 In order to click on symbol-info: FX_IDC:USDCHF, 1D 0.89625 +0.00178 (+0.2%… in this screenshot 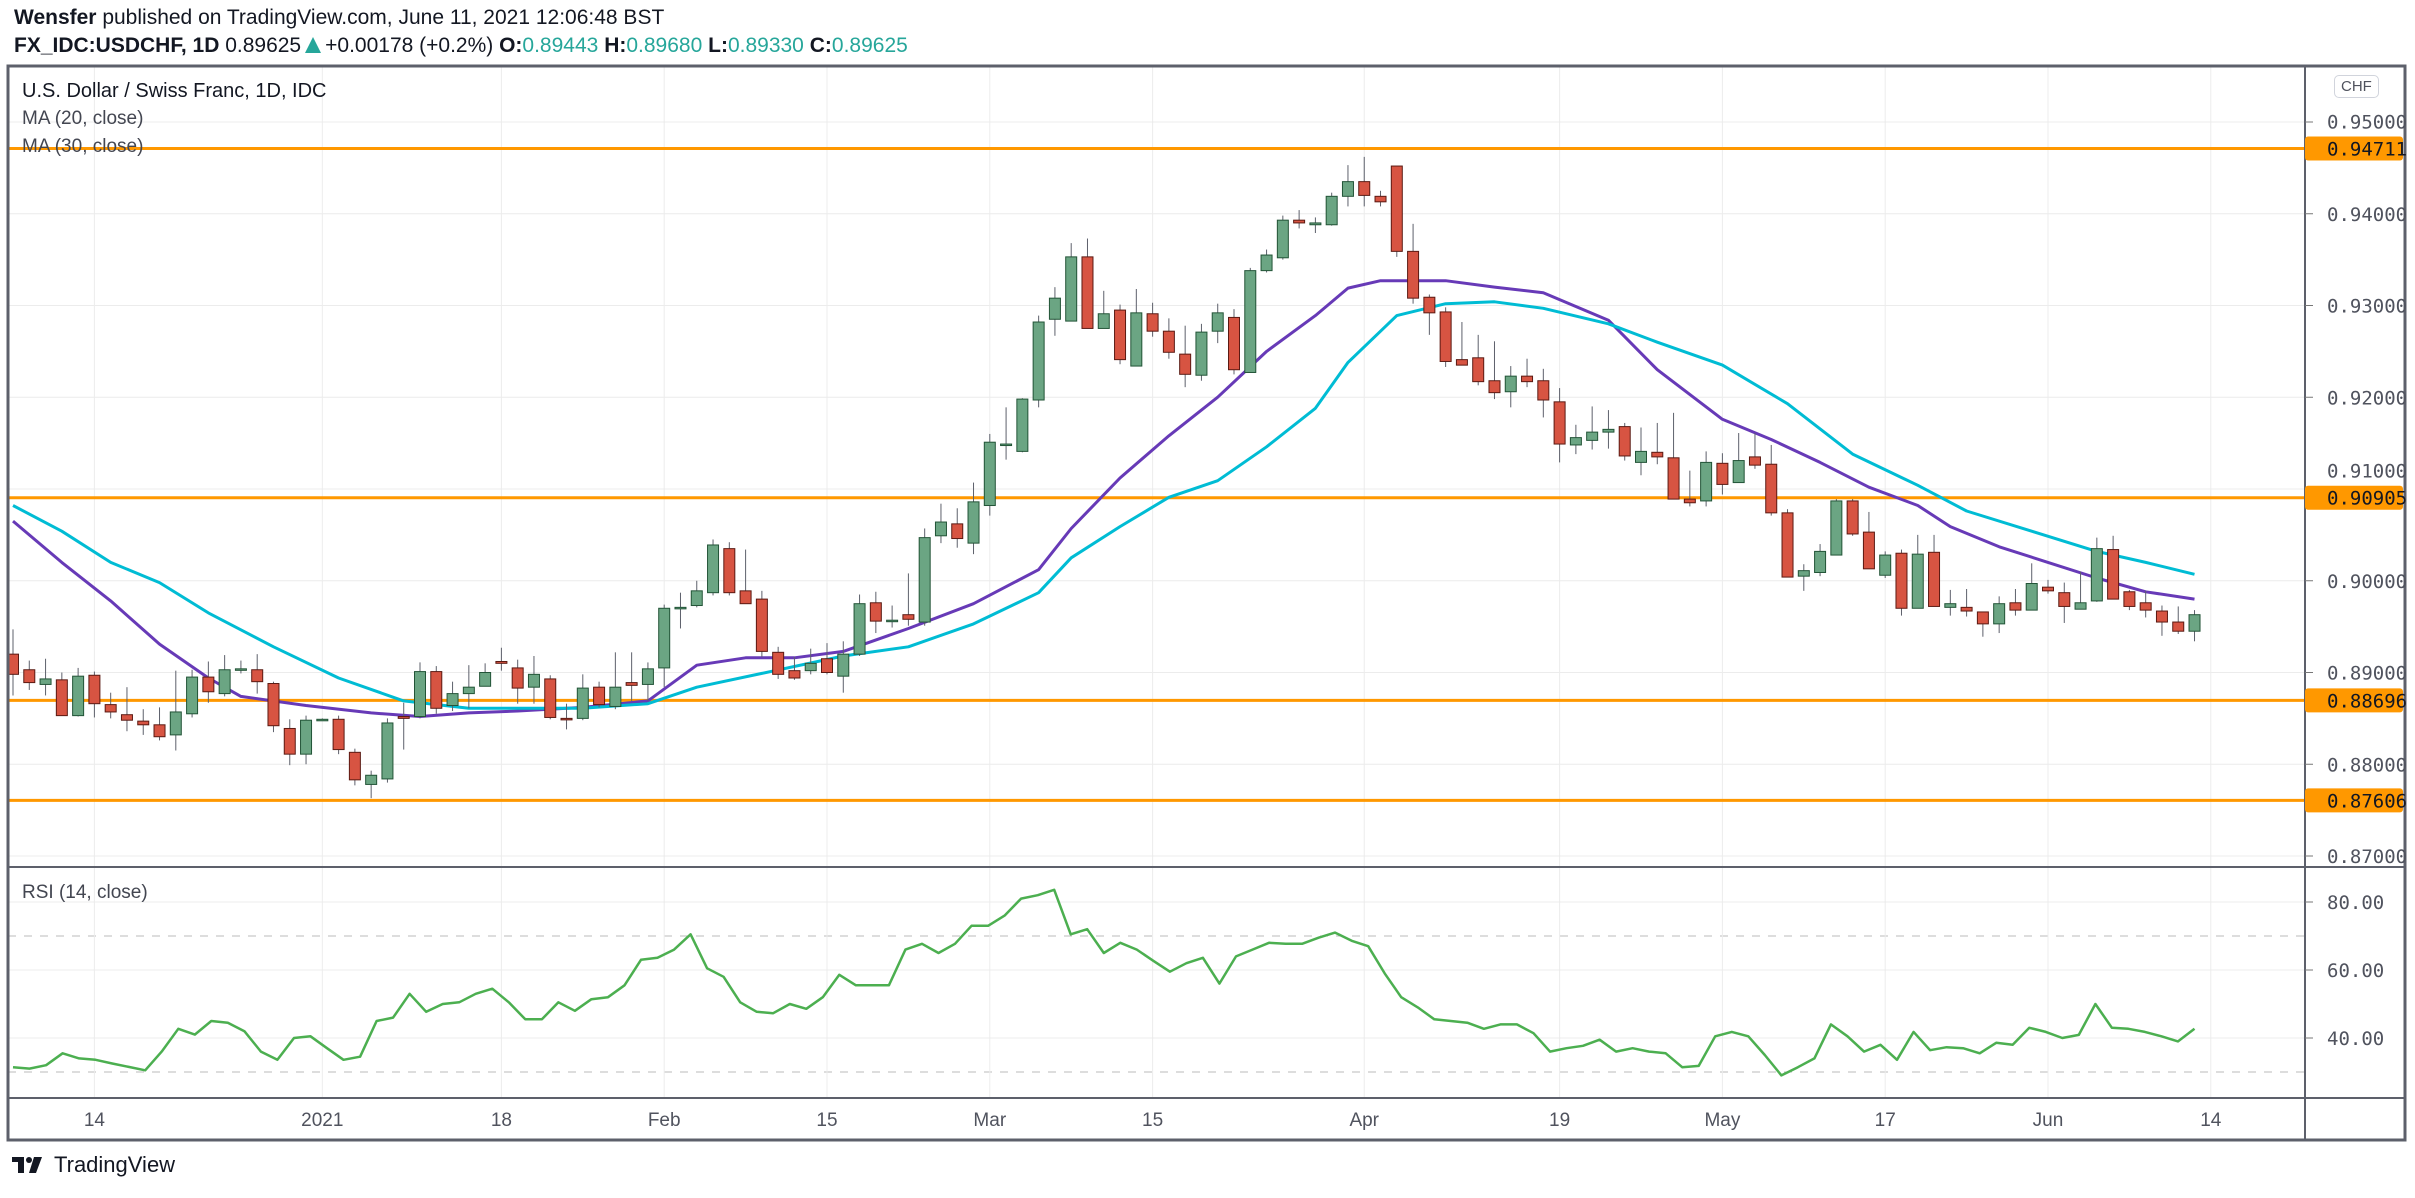, I will do `click(461, 46)`.